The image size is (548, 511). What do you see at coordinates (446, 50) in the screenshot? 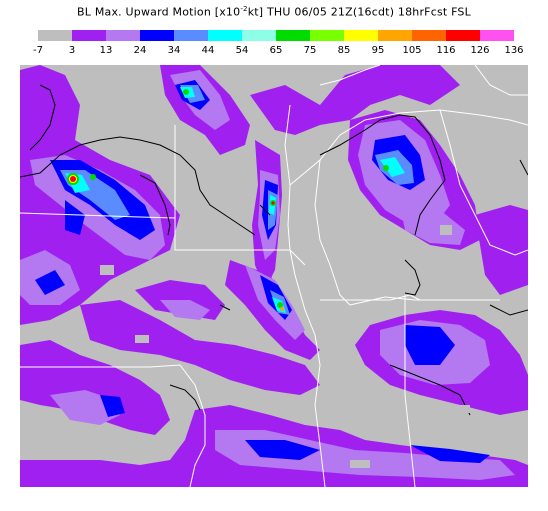
I see `legend-label: 116` at bounding box center [446, 50].